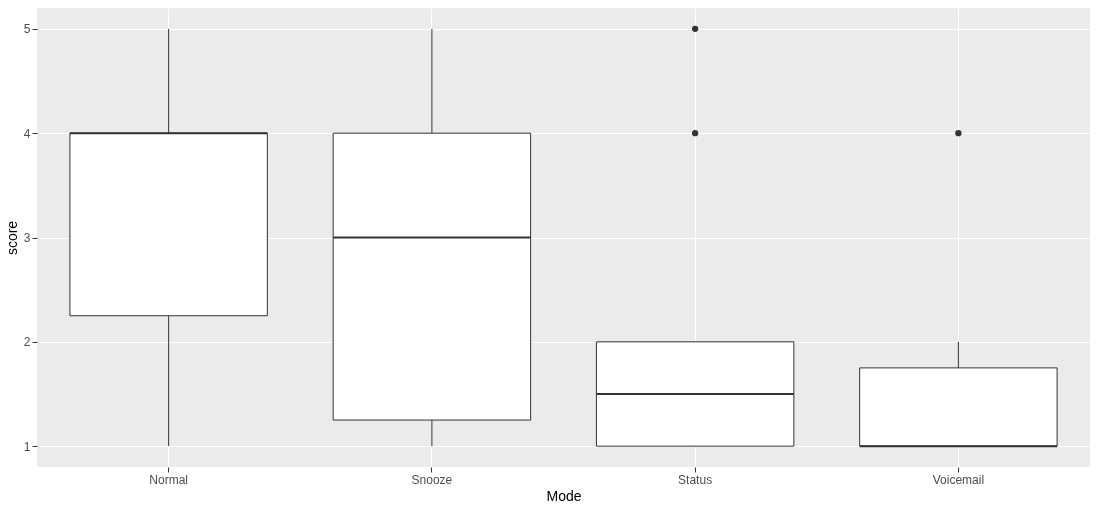 The height and width of the screenshot is (508, 1100). What do you see at coordinates (27, 342) in the screenshot?
I see `y-tick-label: 2` at bounding box center [27, 342].